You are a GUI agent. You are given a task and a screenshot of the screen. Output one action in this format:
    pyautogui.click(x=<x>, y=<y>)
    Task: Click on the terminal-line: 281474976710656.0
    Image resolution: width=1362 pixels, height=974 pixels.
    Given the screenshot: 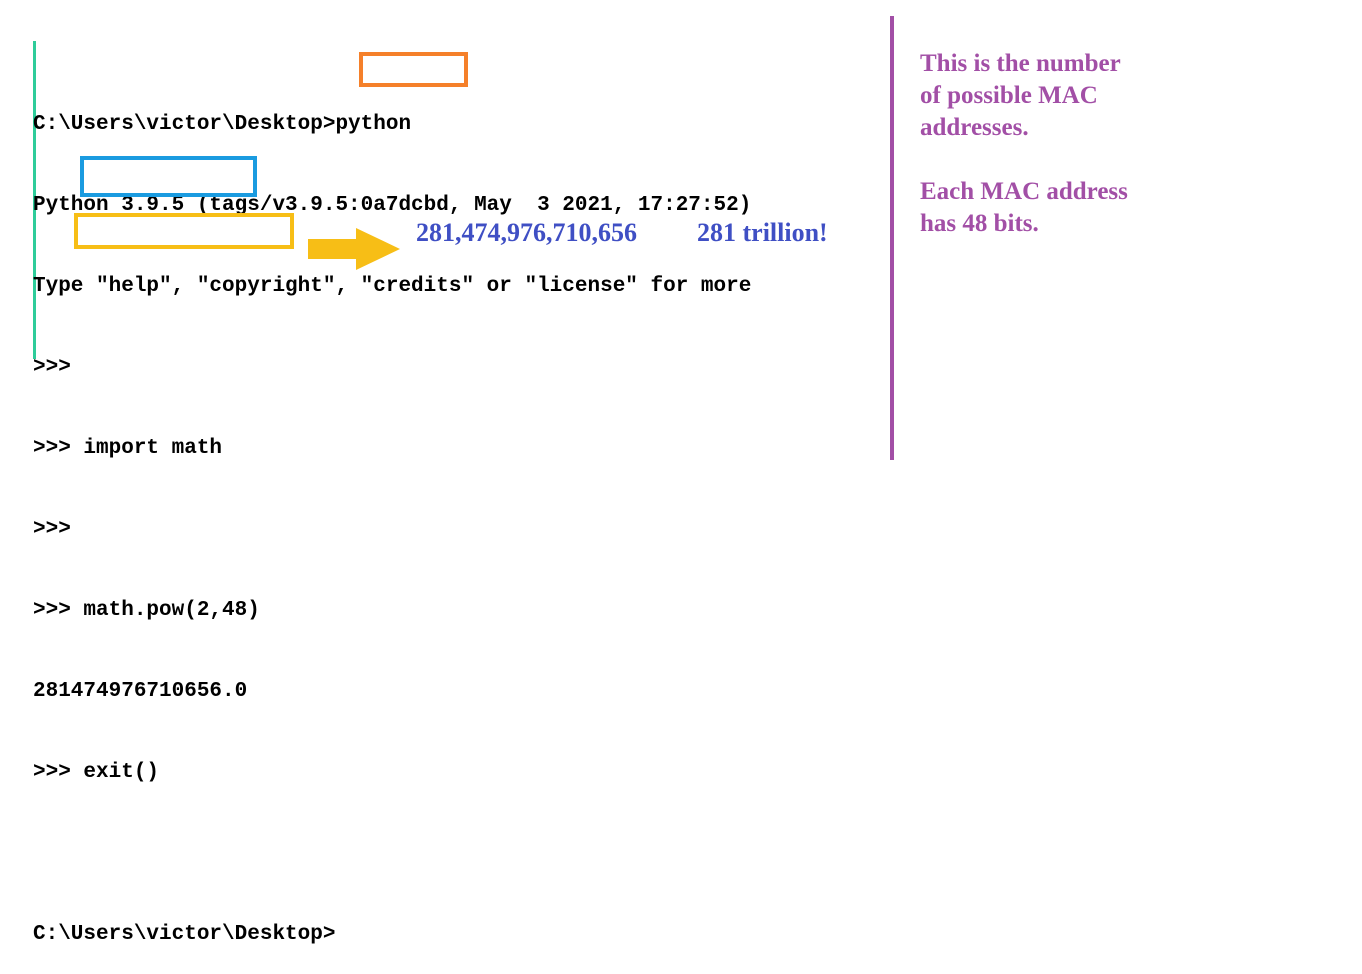 What is the action you would take?
    pyautogui.click(x=140, y=691)
    